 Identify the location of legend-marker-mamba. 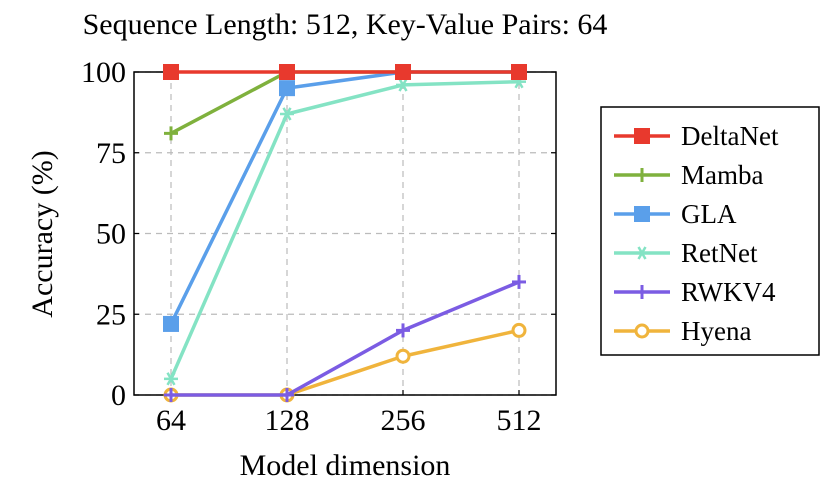
(642, 175).